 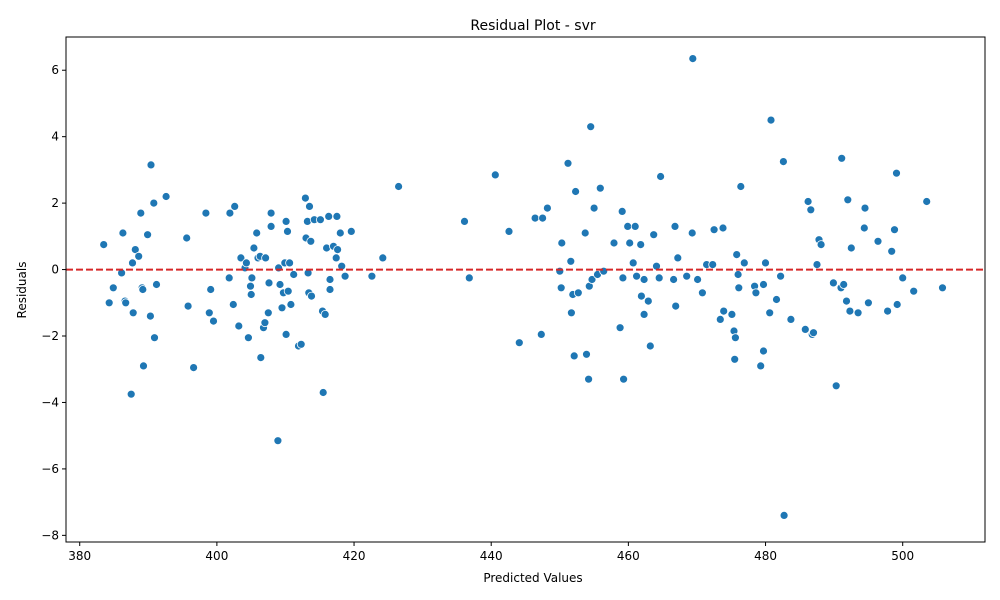 What do you see at coordinates (491, 552) in the screenshot?
I see `x-axis: 380 400 420 440 460 480 500` at bounding box center [491, 552].